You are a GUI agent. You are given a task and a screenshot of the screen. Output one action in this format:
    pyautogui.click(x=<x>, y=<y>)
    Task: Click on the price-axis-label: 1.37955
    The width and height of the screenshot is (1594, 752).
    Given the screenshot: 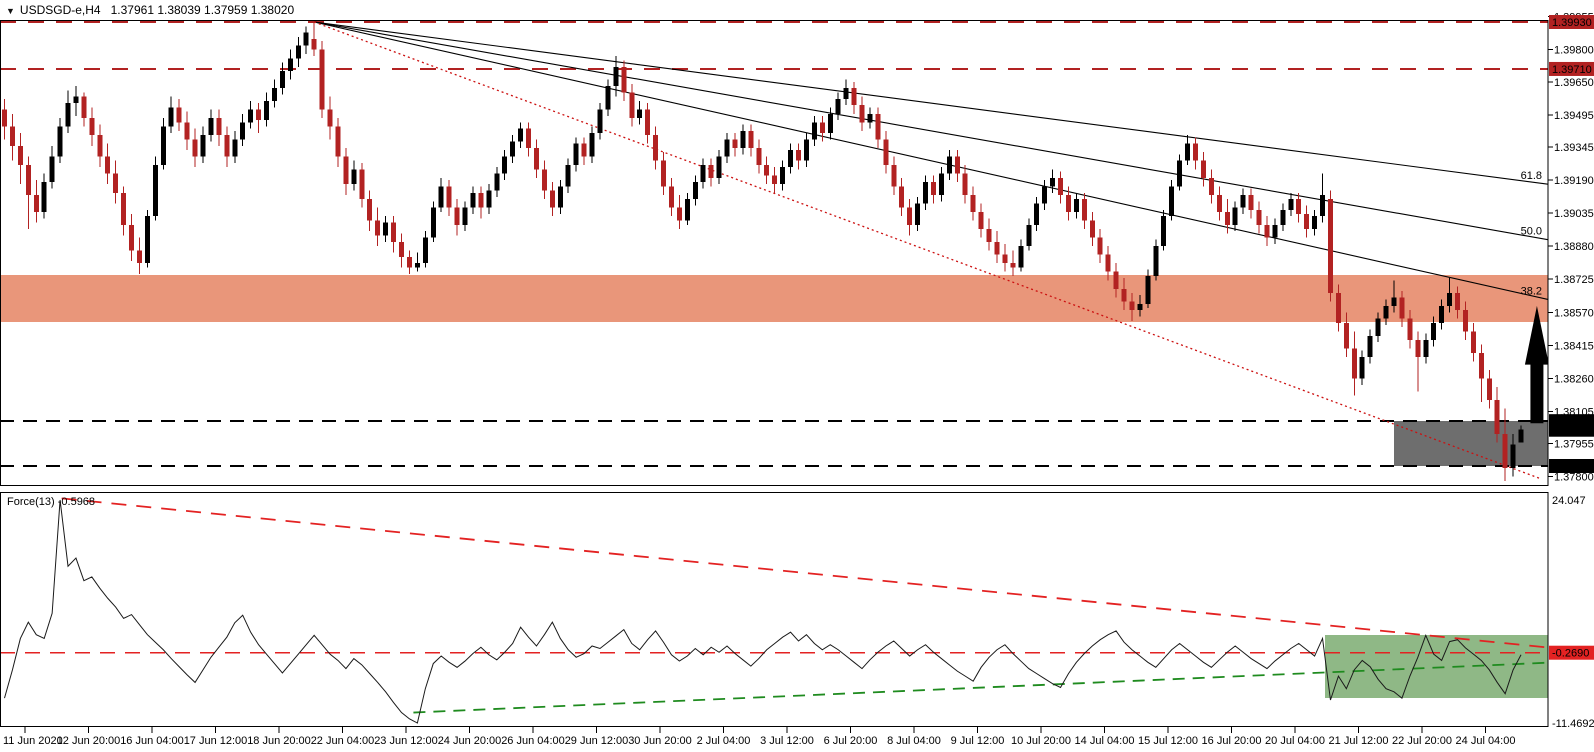 What is the action you would take?
    pyautogui.click(x=1574, y=445)
    